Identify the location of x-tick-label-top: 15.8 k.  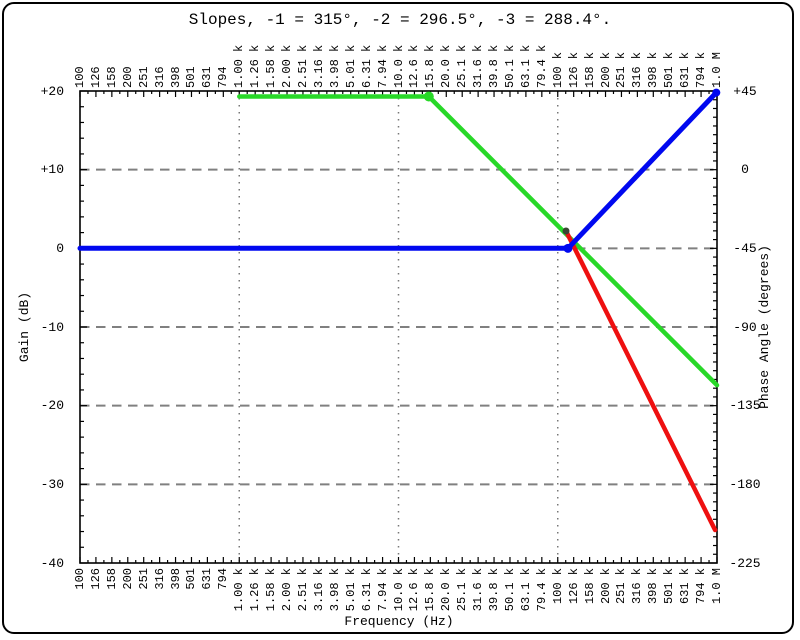
(430, 66).